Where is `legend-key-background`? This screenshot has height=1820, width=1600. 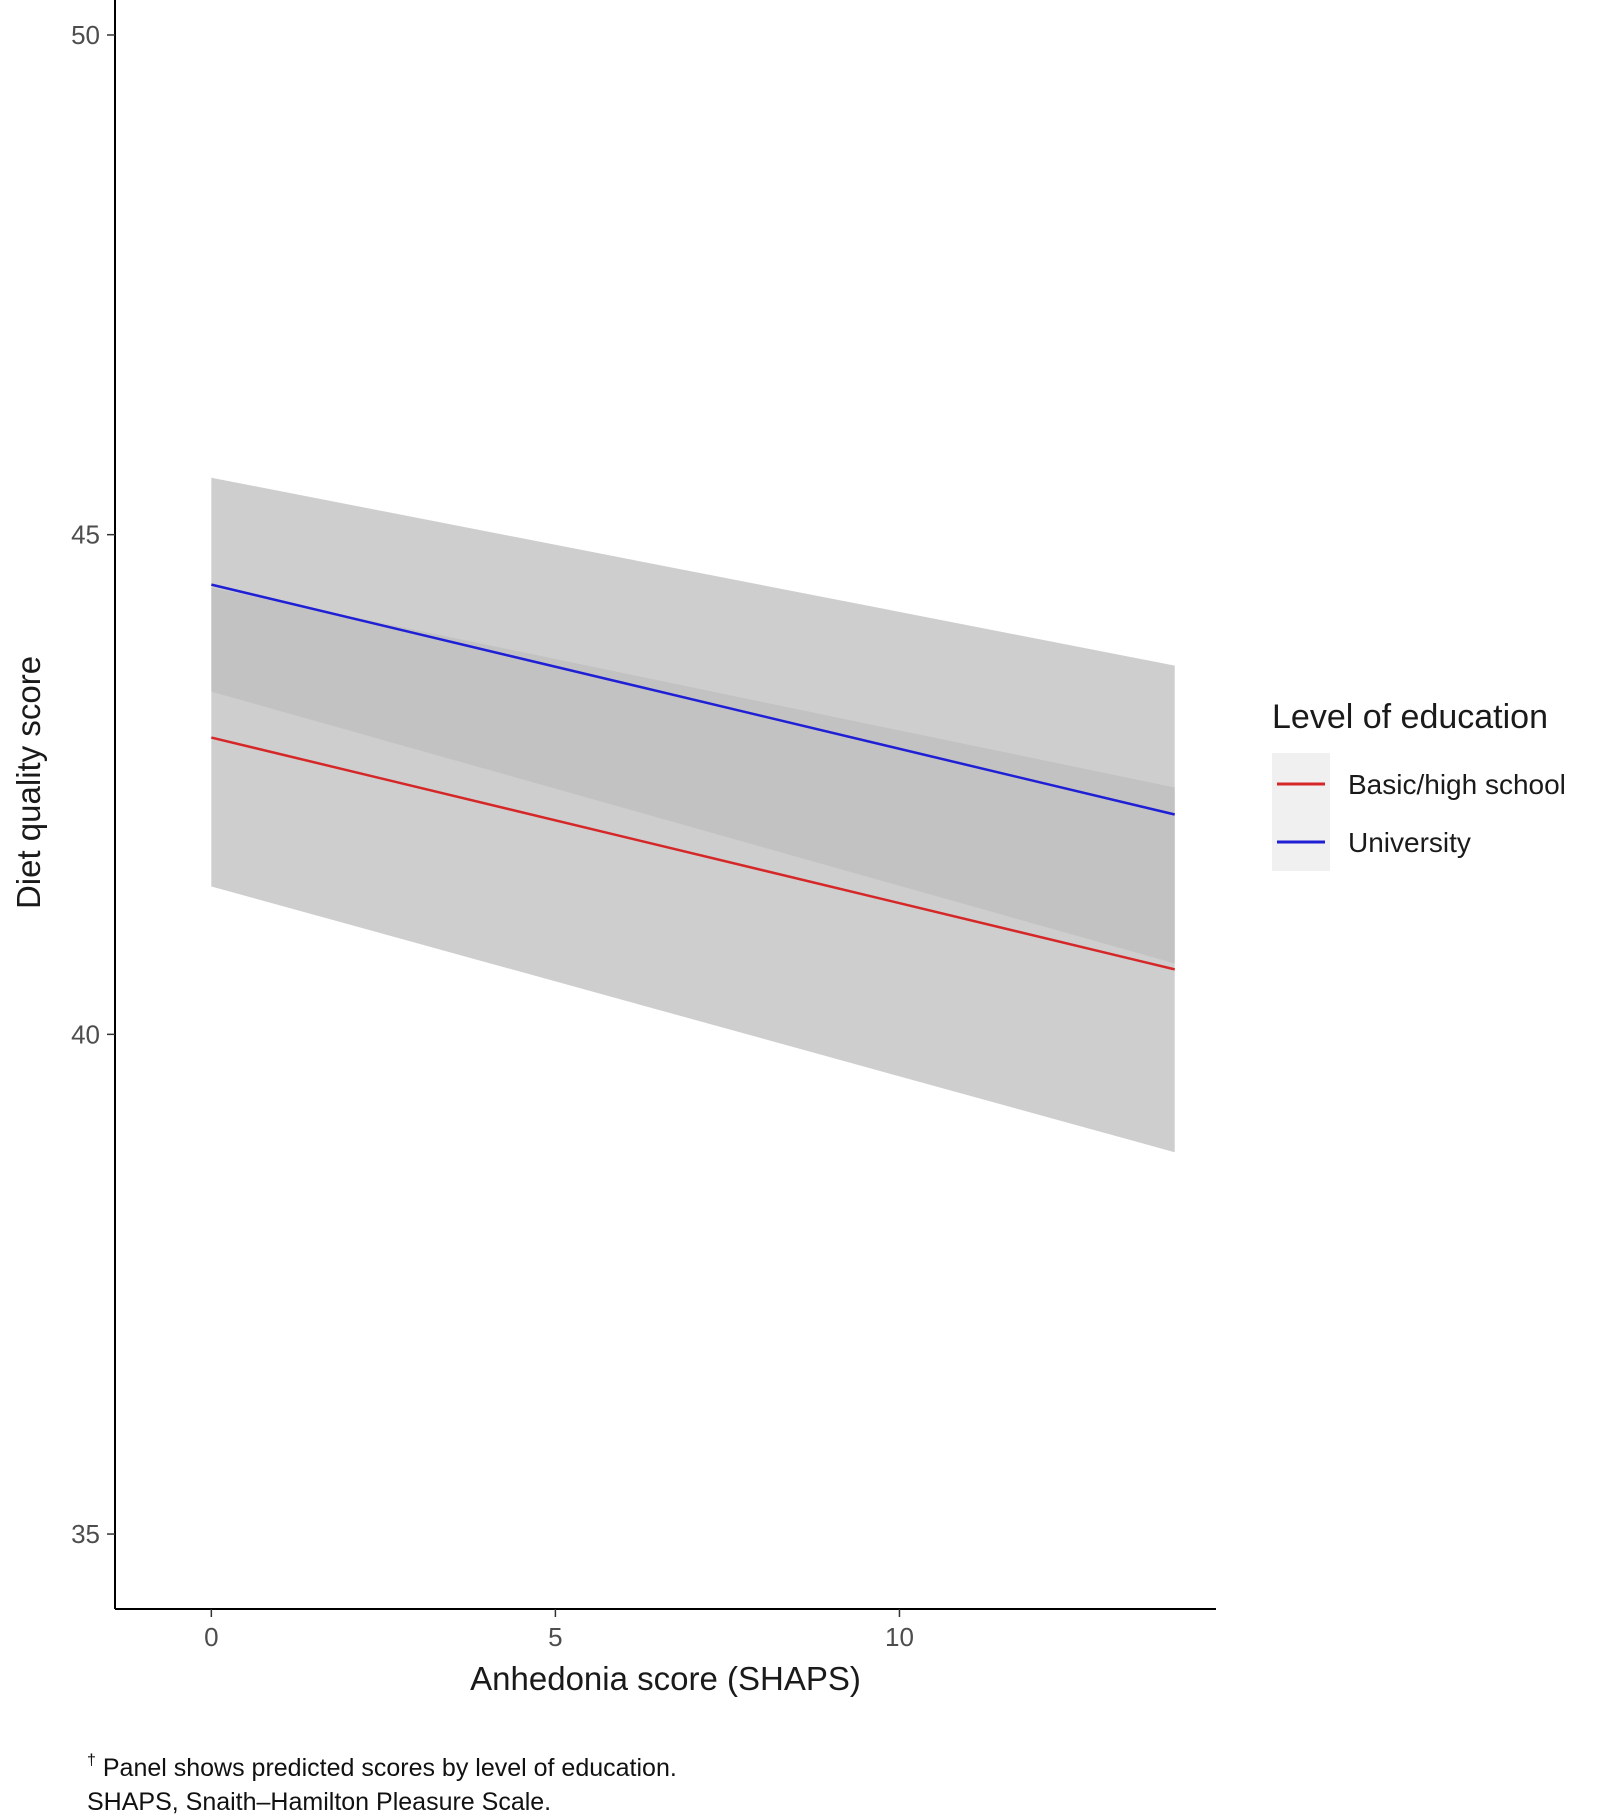
legend-key-background is located at coordinates (1301, 812).